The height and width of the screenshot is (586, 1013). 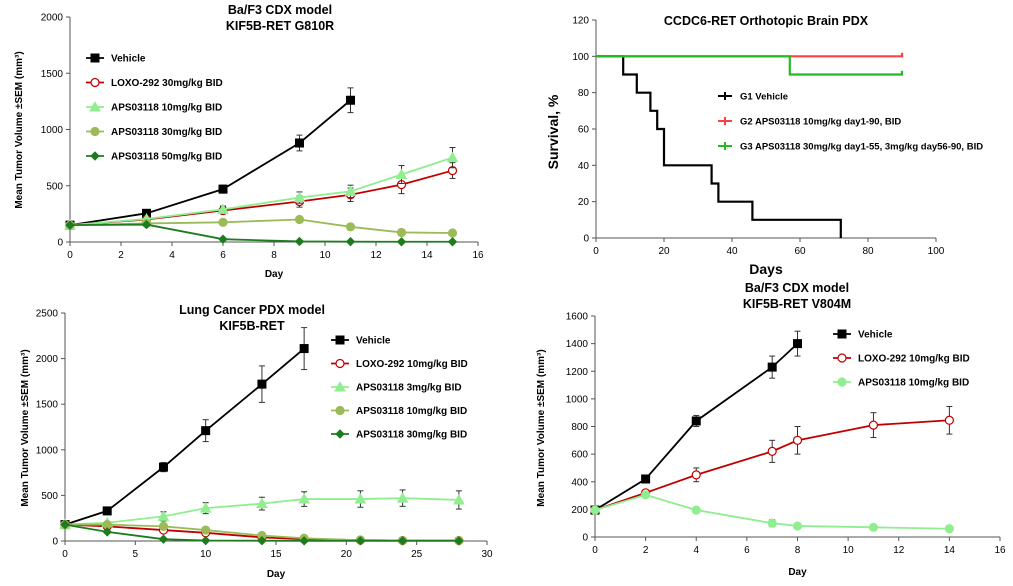 I want to click on y-tick-label: 2000, so click(x=47, y=359).